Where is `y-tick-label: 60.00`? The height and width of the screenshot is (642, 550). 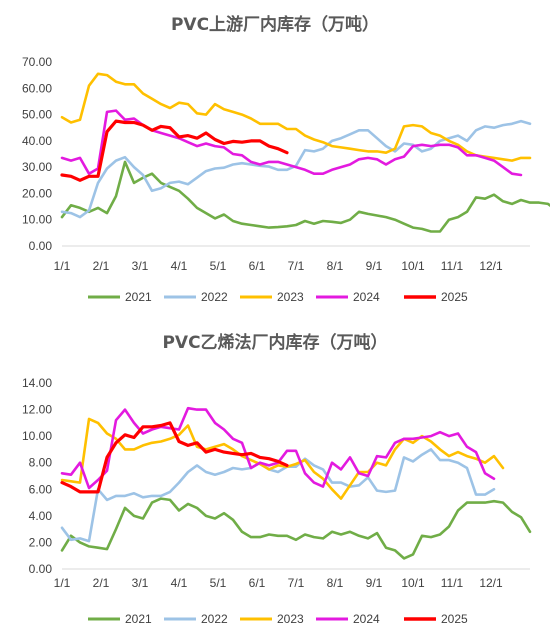 y-tick-label: 60.00 is located at coordinates (37, 88).